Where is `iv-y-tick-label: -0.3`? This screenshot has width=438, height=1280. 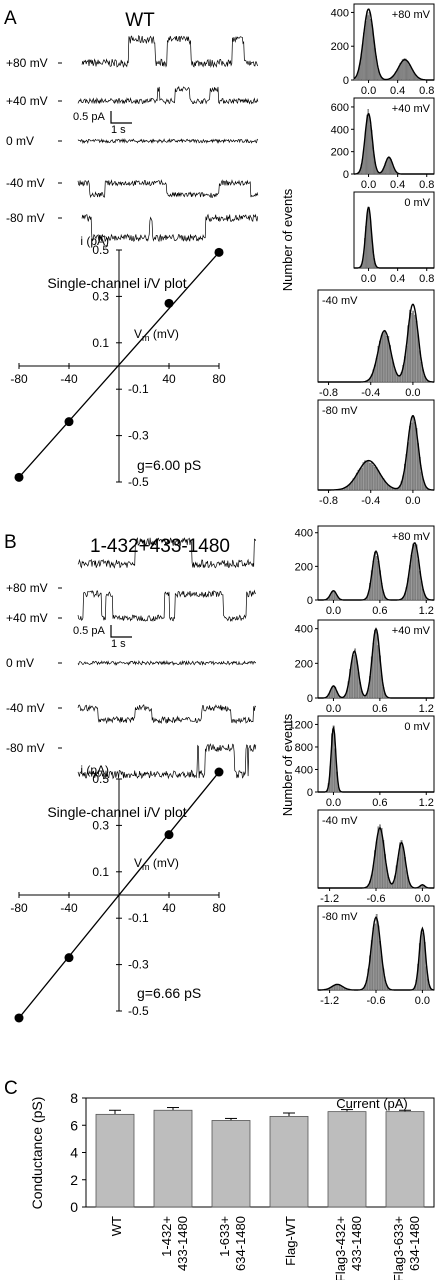
iv-y-tick-label: -0.3 is located at coordinates (138, 436).